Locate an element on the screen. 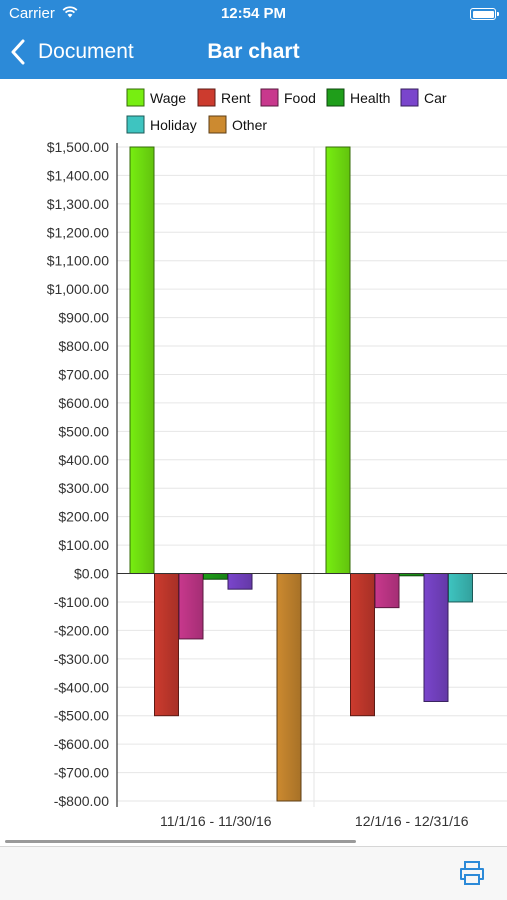  legend-swatch-health is located at coordinates (335, 97).